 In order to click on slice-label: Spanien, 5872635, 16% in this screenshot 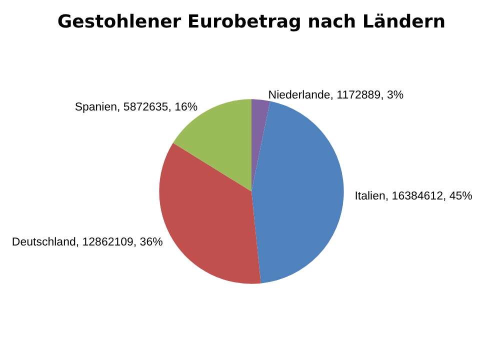, I will do `click(136, 107)`.